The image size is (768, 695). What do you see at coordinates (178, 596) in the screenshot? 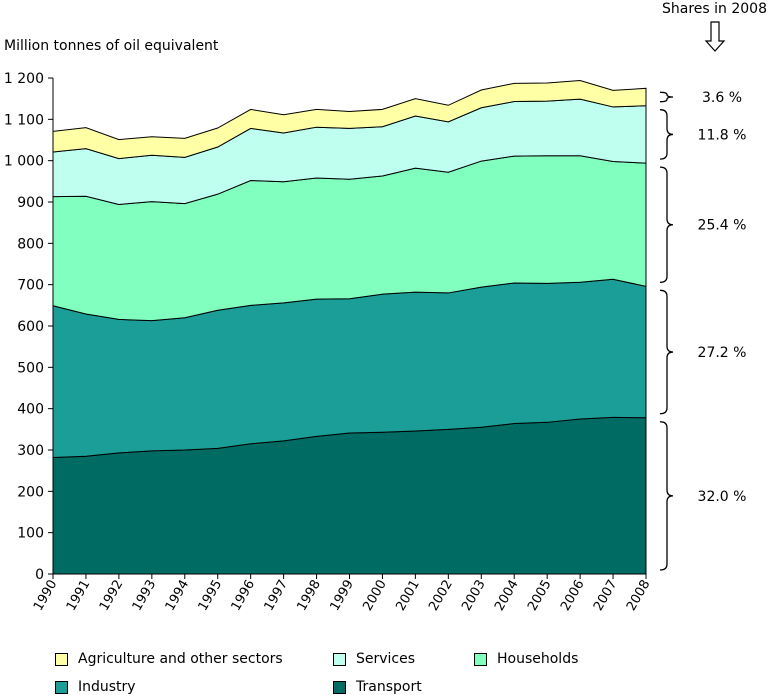
I see `x-tick-label: 1994` at bounding box center [178, 596].